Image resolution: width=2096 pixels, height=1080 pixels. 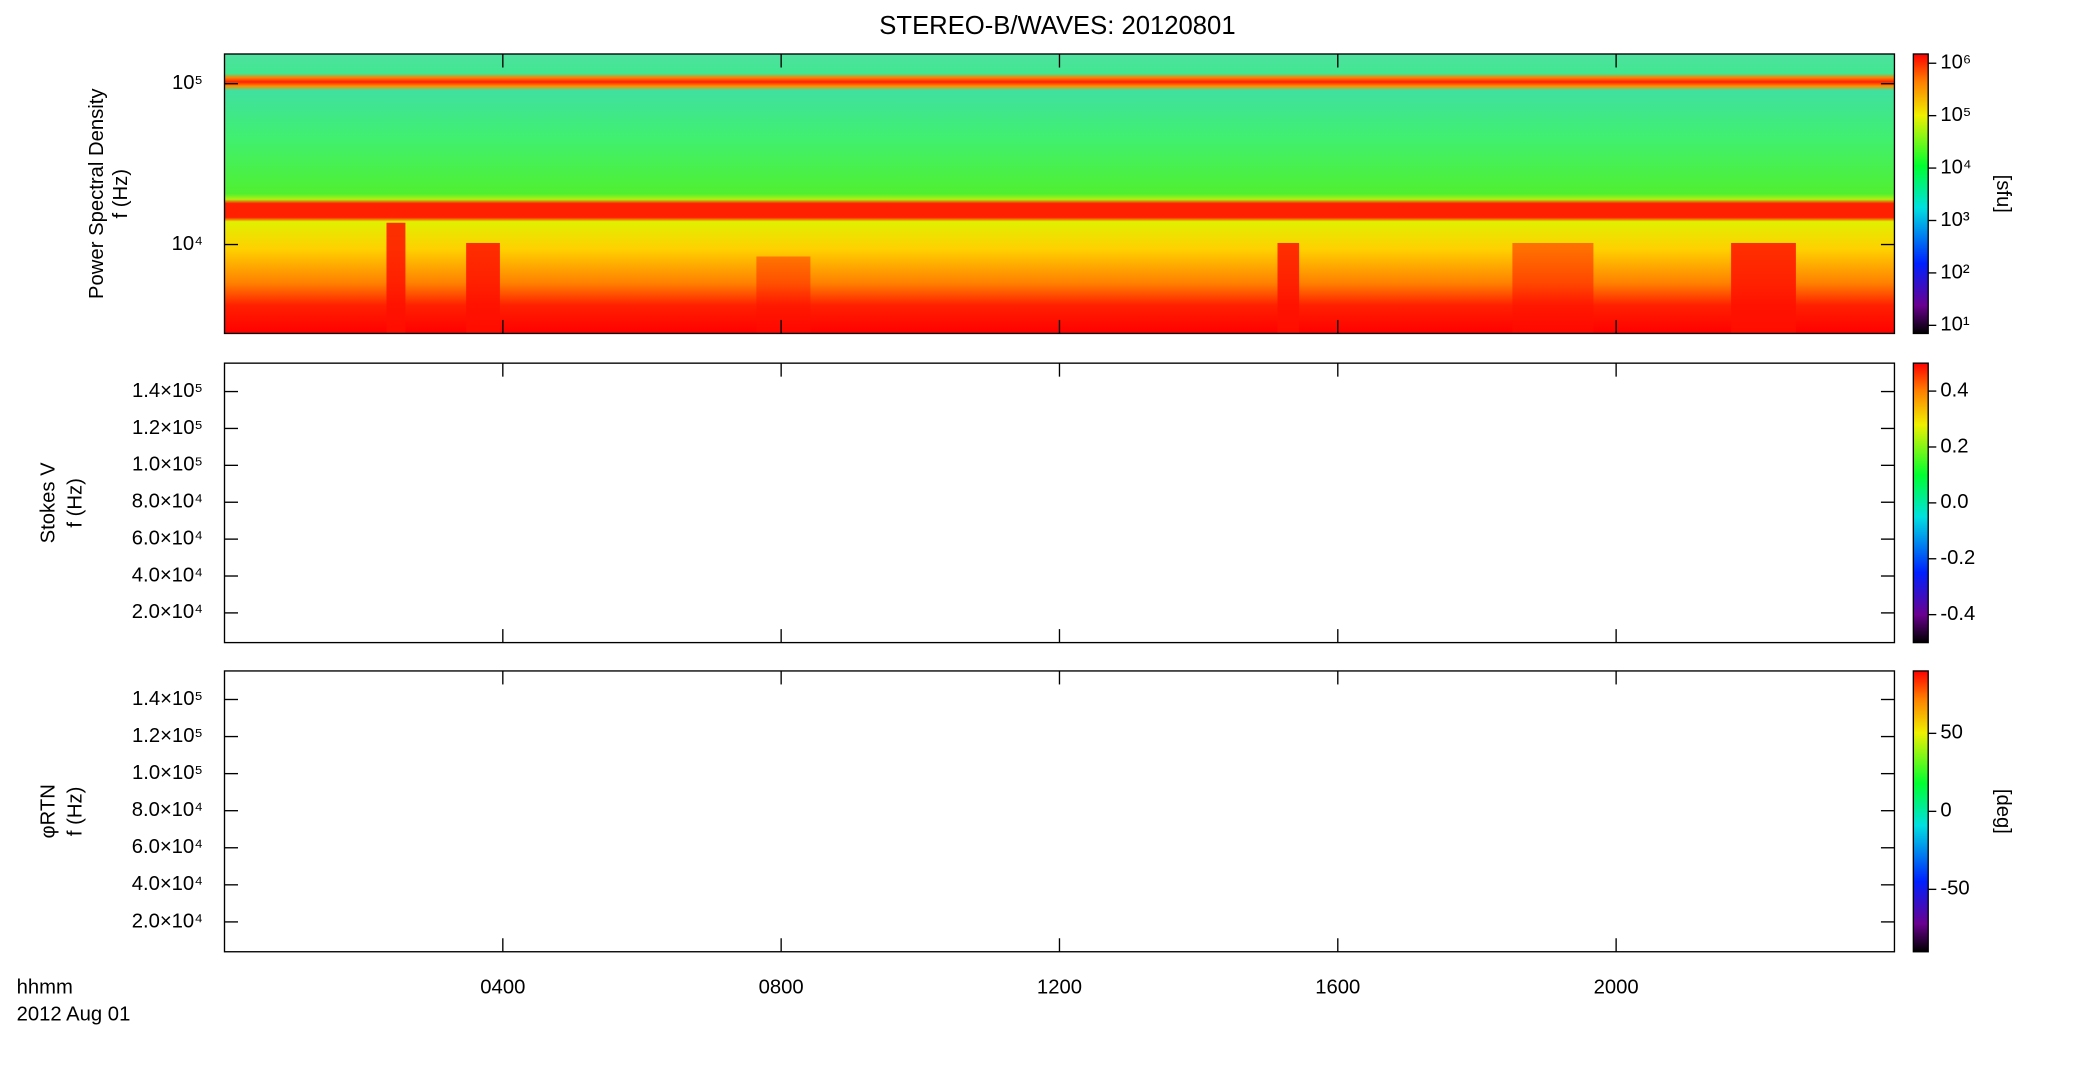 I want to click on y-axis-label: φRTN, so click(x=48, y=811).